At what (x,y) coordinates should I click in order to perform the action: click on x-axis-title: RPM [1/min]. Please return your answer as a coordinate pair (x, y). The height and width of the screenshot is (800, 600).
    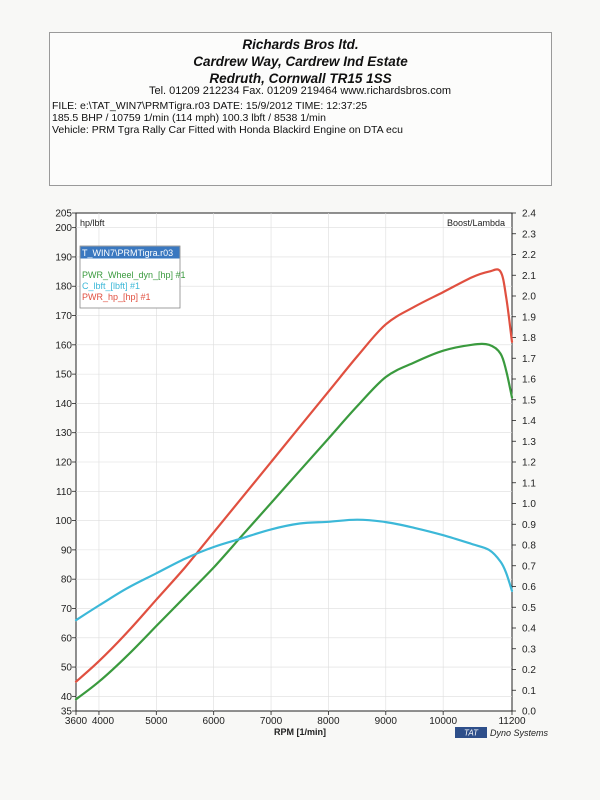
    Looking at the image, I should click on (300, 732).